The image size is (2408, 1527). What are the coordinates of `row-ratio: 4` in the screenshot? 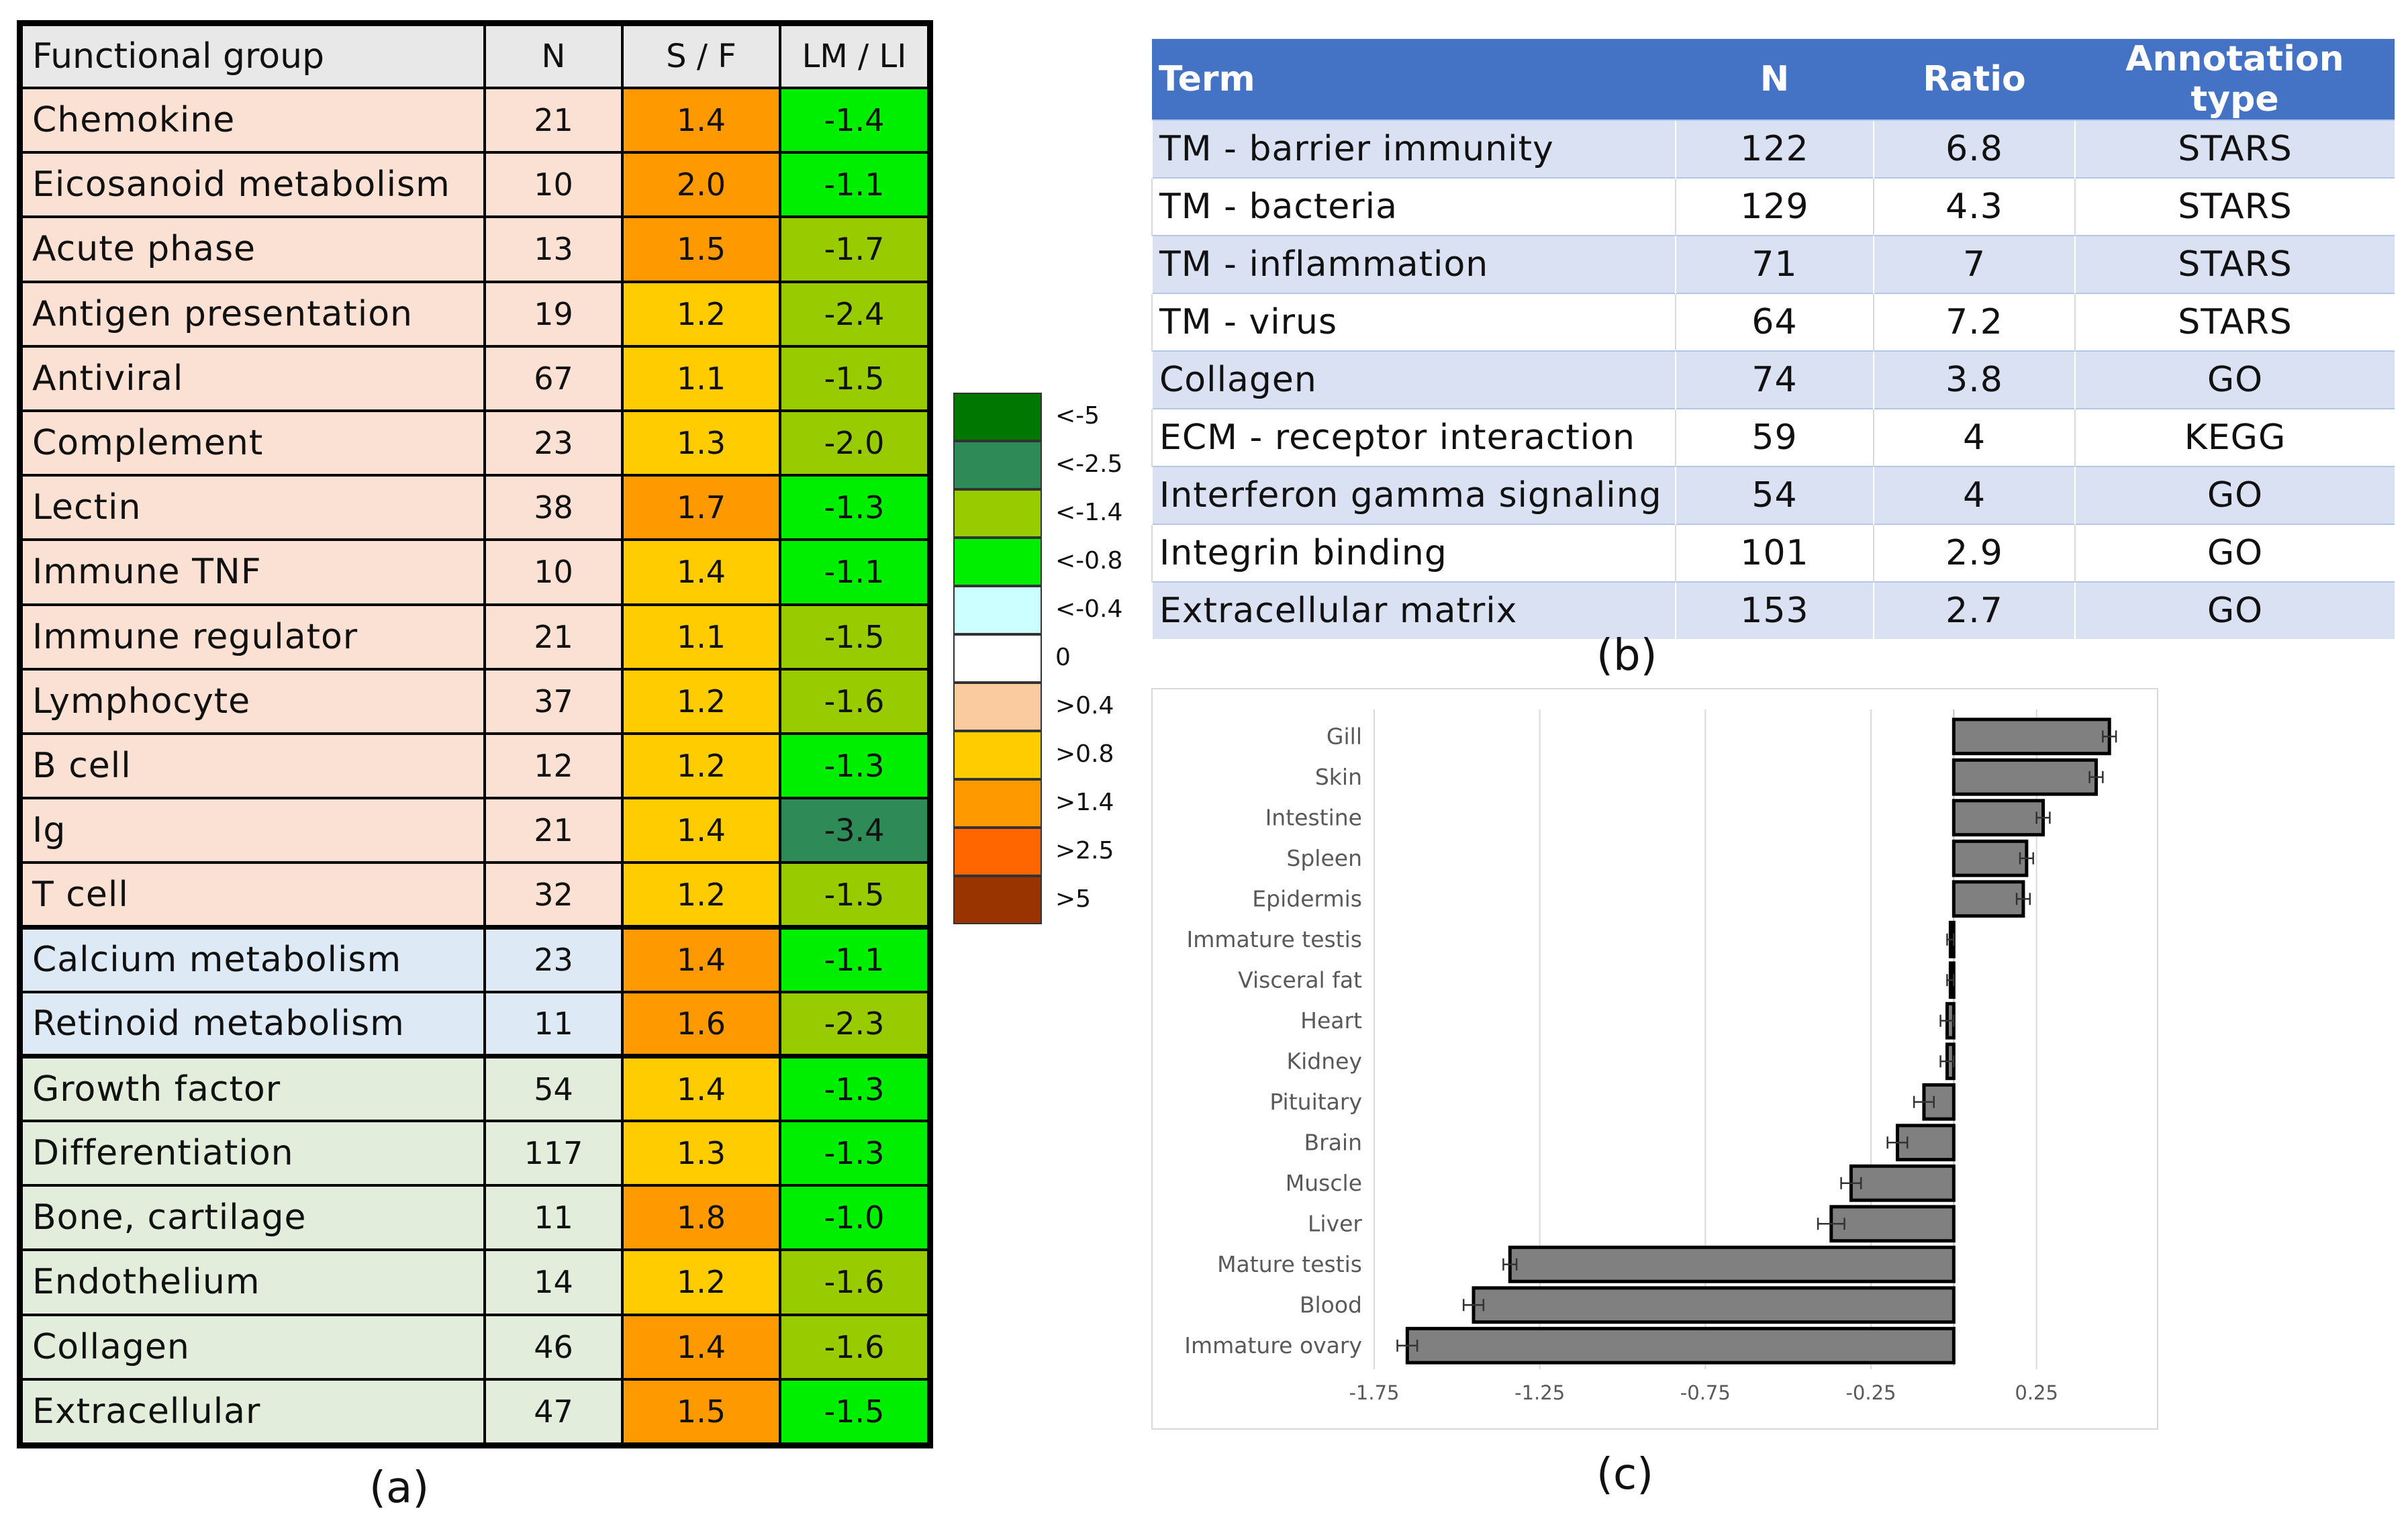 It's located at (1974, 495).